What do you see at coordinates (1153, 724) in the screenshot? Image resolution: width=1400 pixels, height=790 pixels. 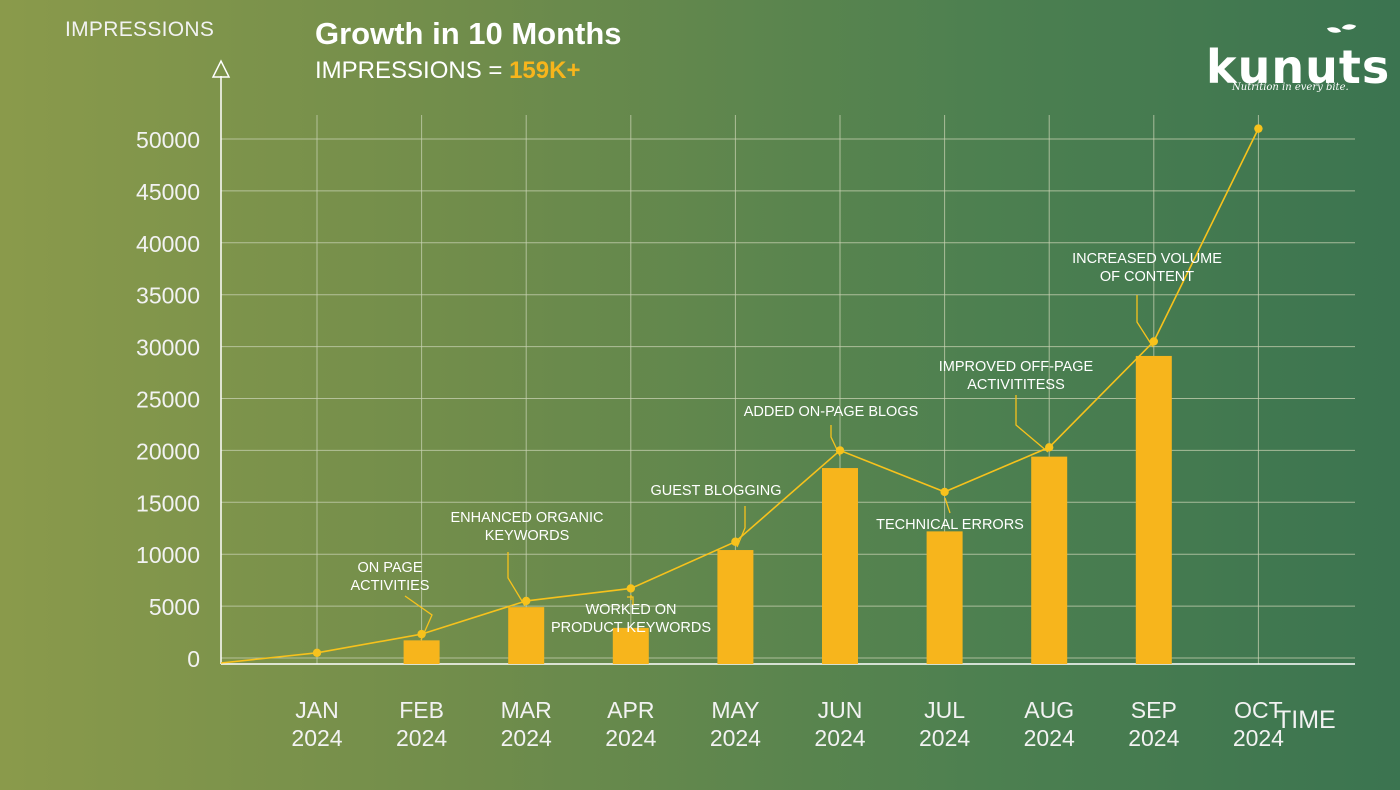 I see `x-tick-label: SEP 2024` at bounding box center [1153, 724].